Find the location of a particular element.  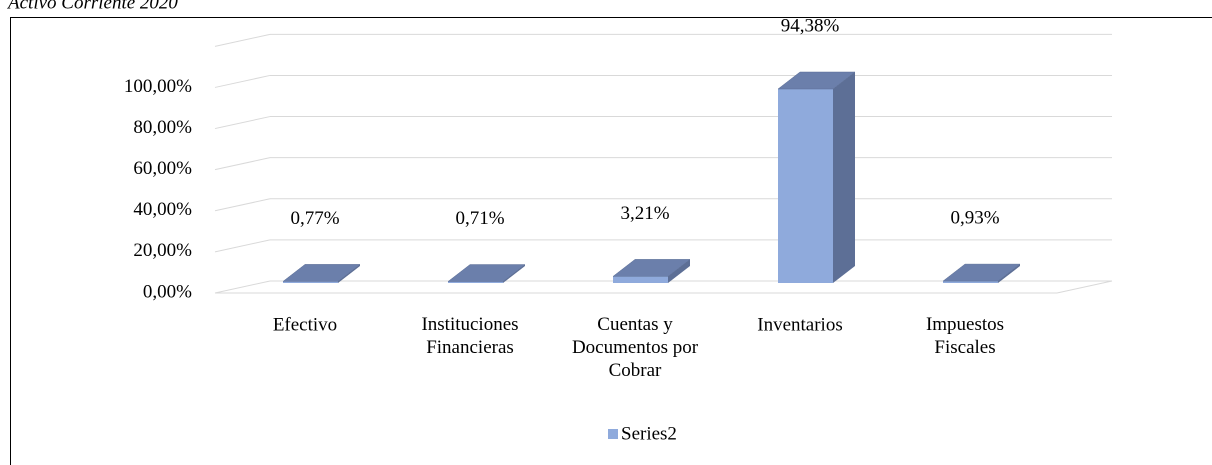

y-tick-label: 0,00% is located at coordinates (167, 291).